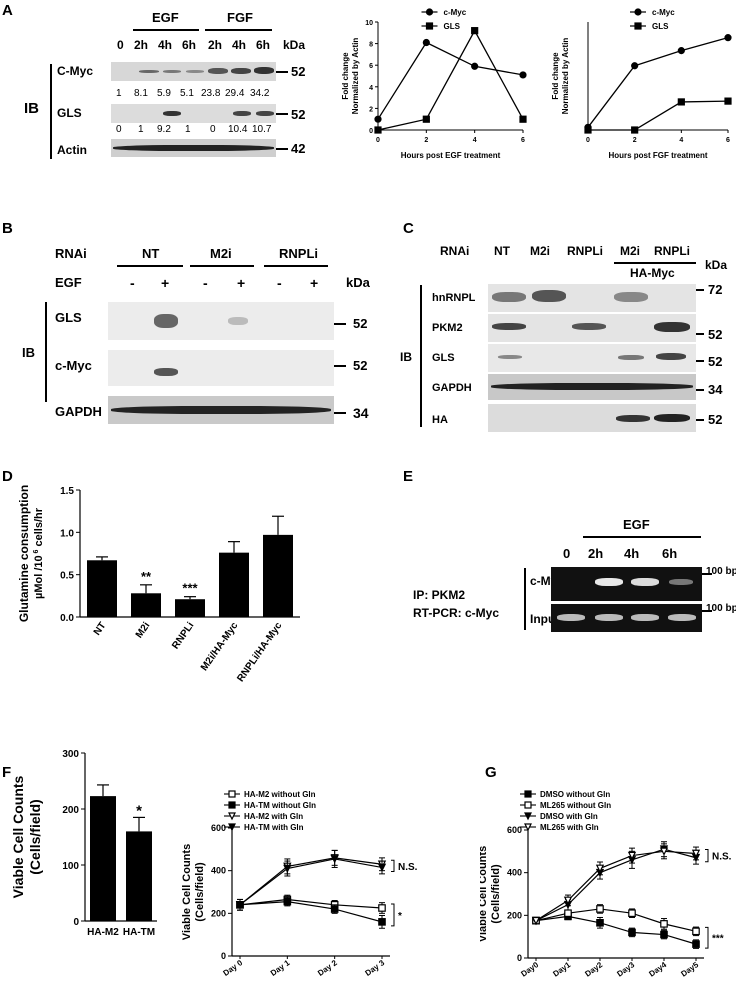 Image resolution: width=736 pixels, height=988 pixels. What do you see at coordinates (262, 129) in the screenshot?
I see `quant-value: 10.7` at bounding box center [262, 129].